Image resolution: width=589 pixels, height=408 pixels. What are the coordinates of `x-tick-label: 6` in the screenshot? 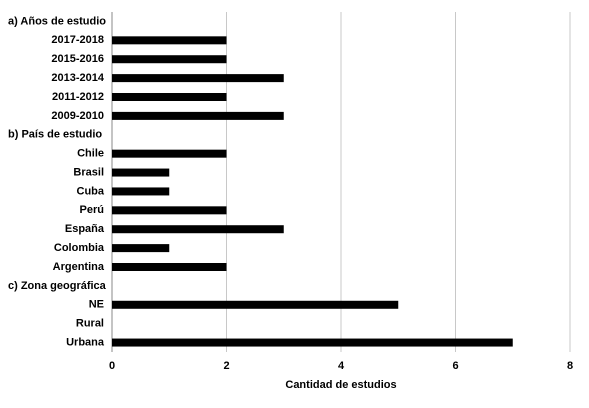 It's located at (455, 366).